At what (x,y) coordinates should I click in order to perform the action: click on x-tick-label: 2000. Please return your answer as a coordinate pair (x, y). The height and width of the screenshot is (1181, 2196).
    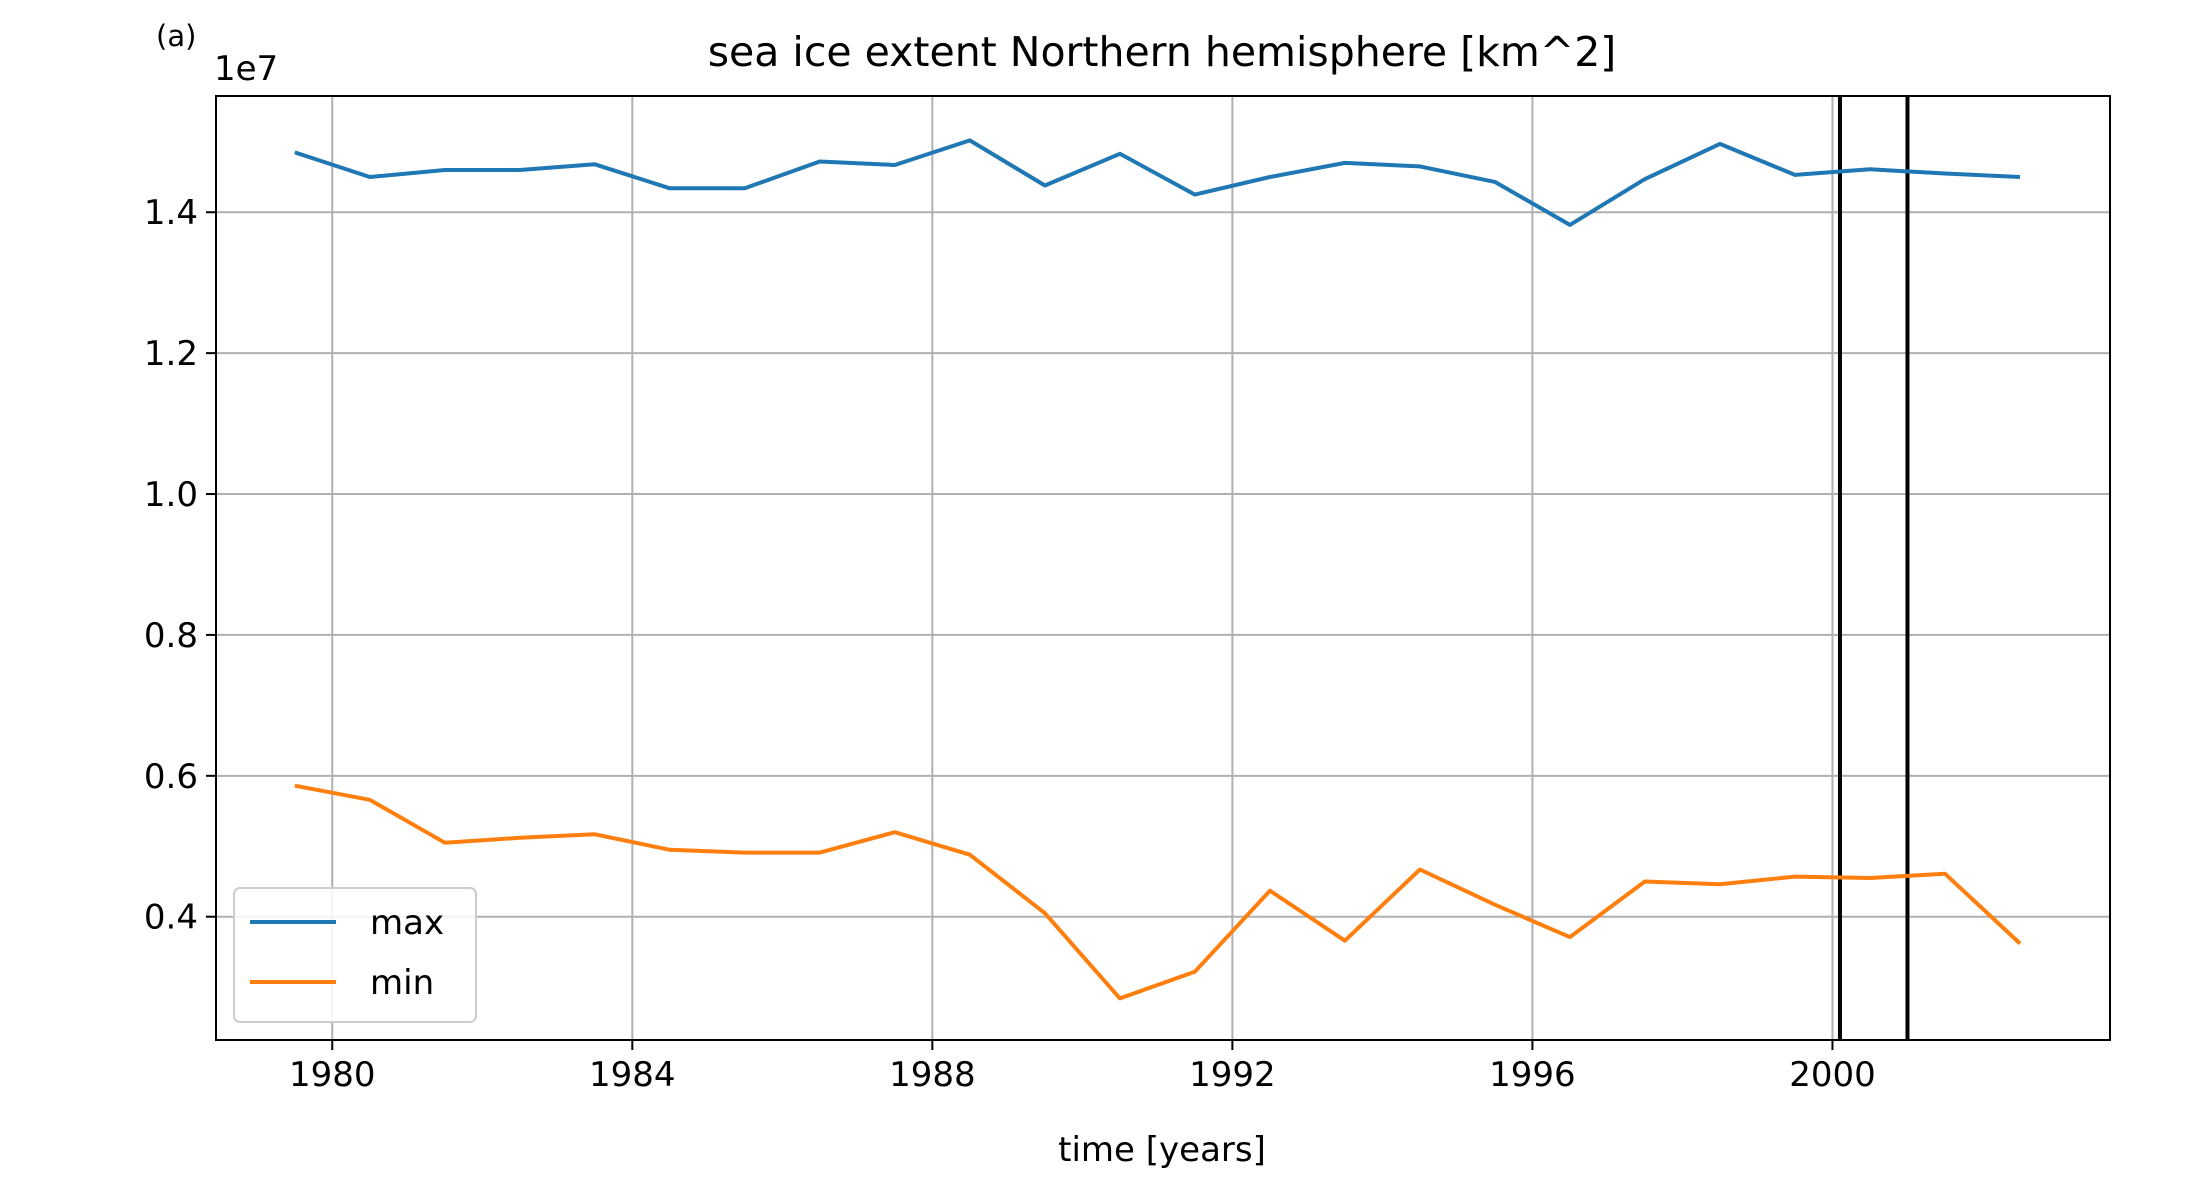
    Looking at the image, I should click on (1832, 1075).